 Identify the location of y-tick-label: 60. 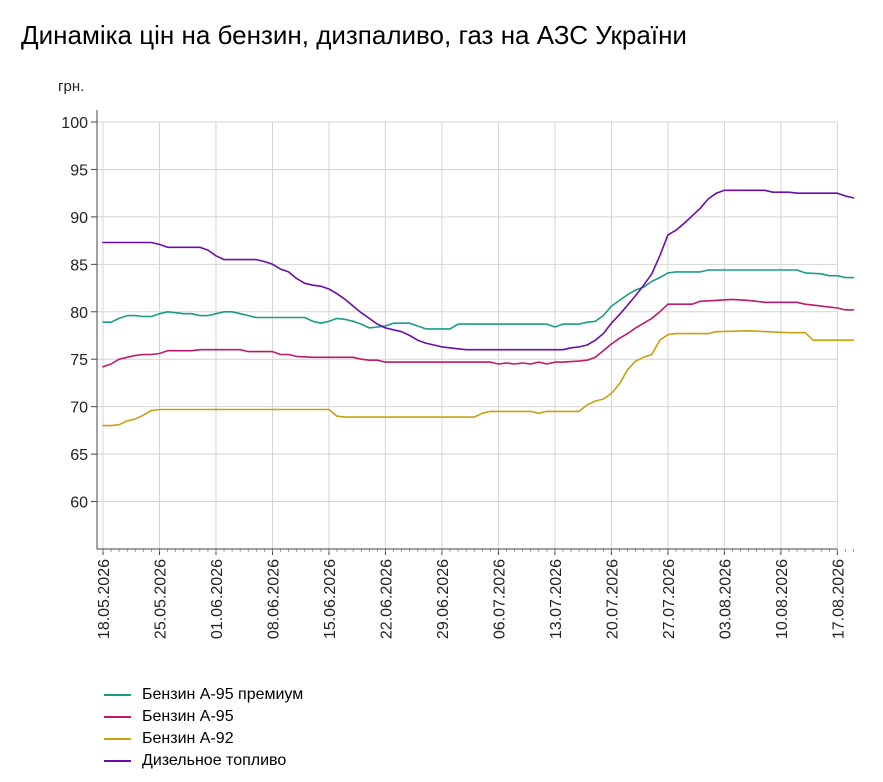
(79, 503).